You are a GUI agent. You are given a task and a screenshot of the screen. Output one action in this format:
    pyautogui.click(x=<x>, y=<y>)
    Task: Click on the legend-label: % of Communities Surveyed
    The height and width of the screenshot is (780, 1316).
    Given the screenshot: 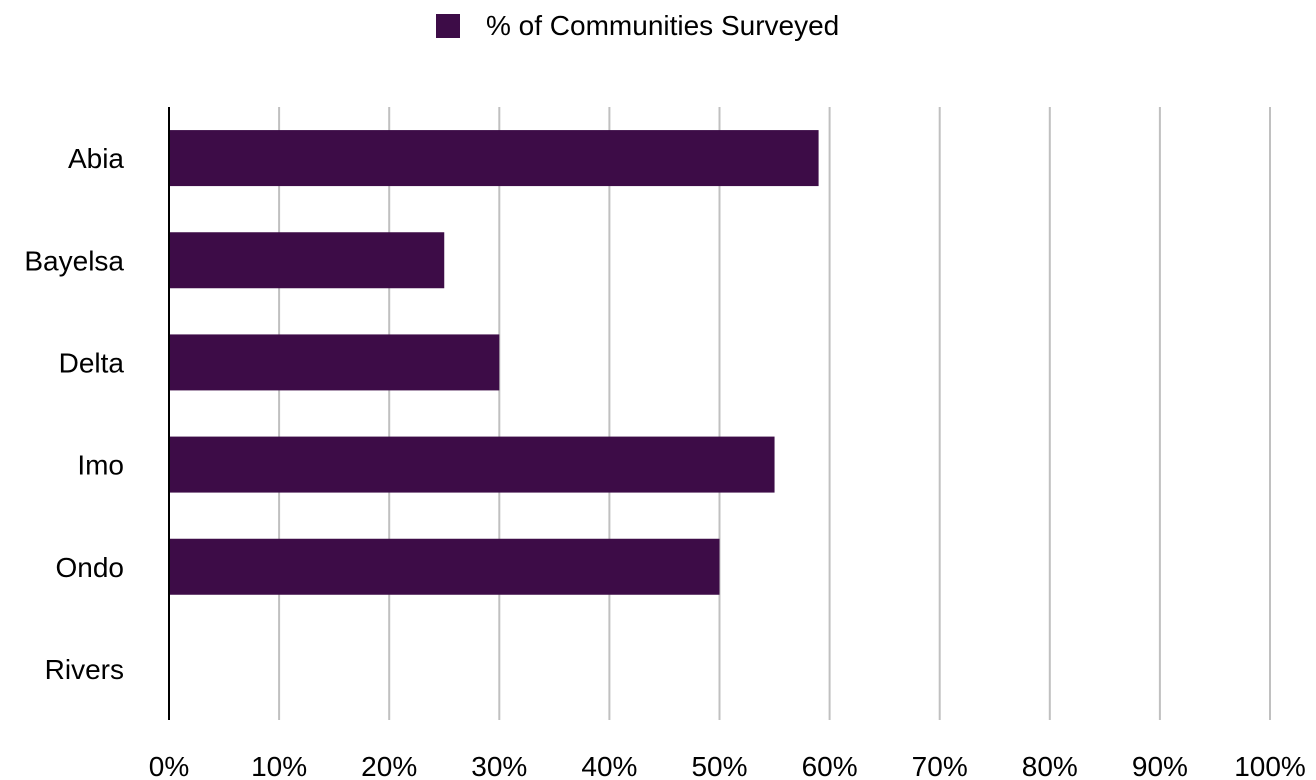 What is the action you would take?
    pyautogui.click(x=662, y=25)
    